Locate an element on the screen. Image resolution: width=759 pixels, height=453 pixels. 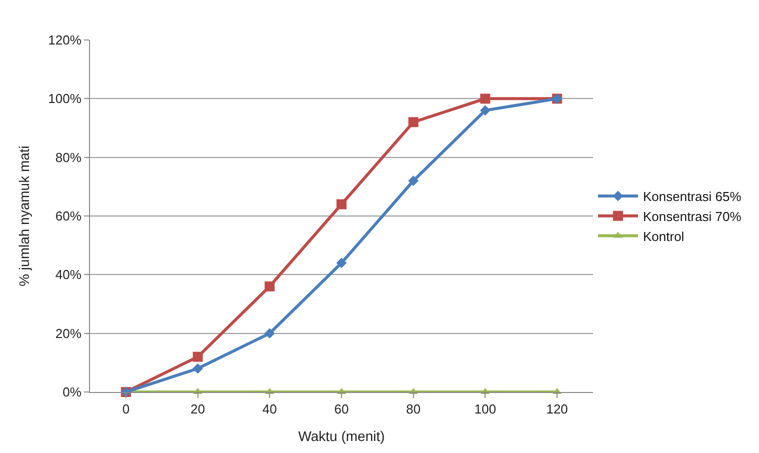
legend-label: Kontrol is located at coordinates (663, 236).